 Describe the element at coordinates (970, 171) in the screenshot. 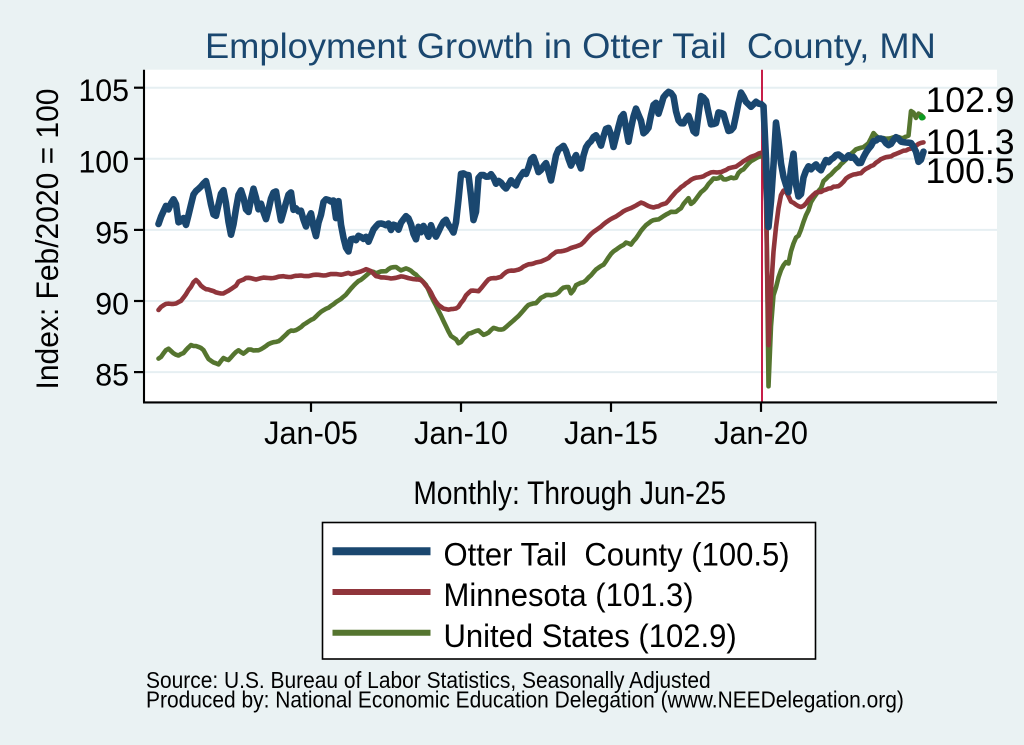

I see `svg-text: 100.5` at that location.